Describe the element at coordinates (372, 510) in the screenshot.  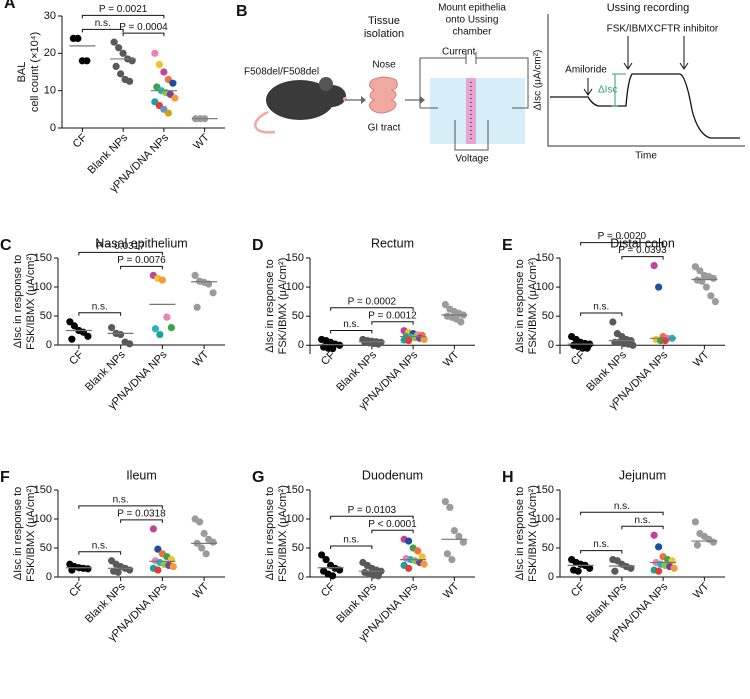
I see `significance-label: P = 0.0103` at that location.